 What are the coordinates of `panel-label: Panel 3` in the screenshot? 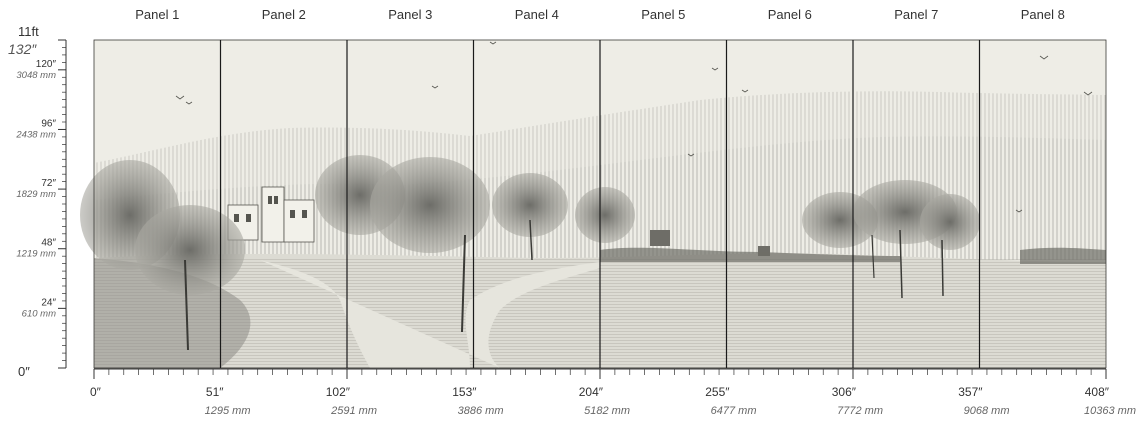 It's located at (410, 14).